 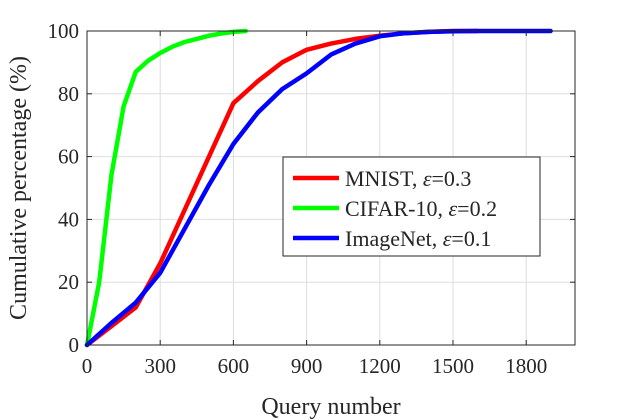 I want to click on y-tick-label: 80, so click(x=68, y=94).